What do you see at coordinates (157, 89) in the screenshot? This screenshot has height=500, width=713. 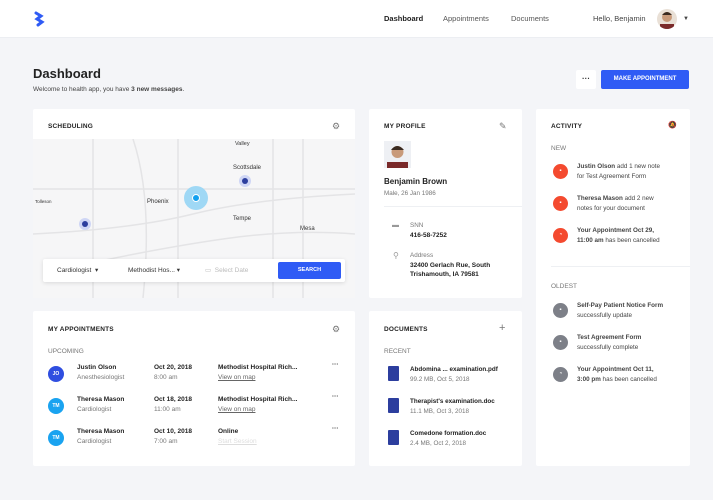 I see `message-count: 3 new messages` at bounding box center [157, 89].